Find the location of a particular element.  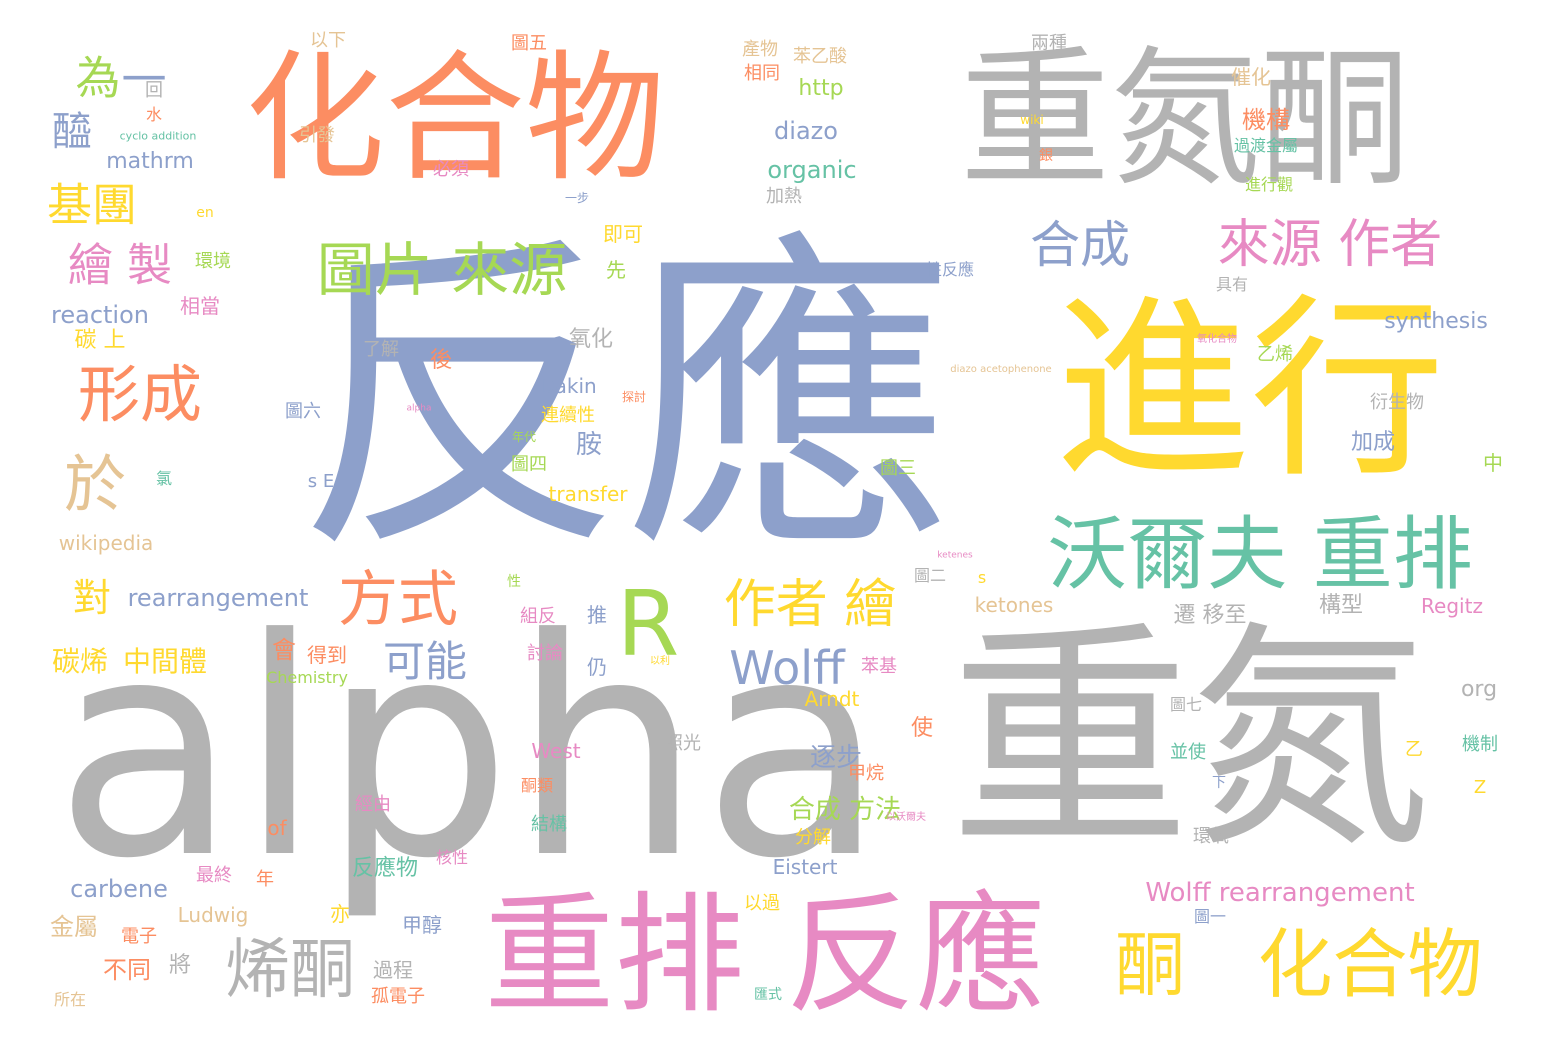

w-yibu: 一步 is located at coordinates (577, 198).